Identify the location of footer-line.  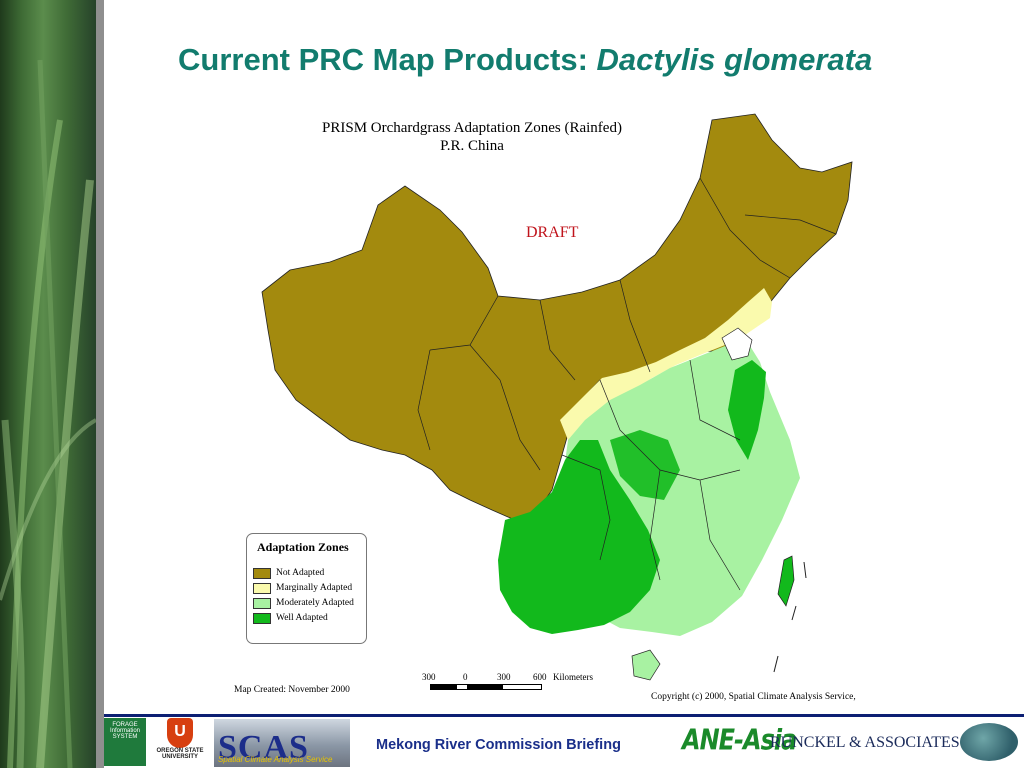
(564, 715).